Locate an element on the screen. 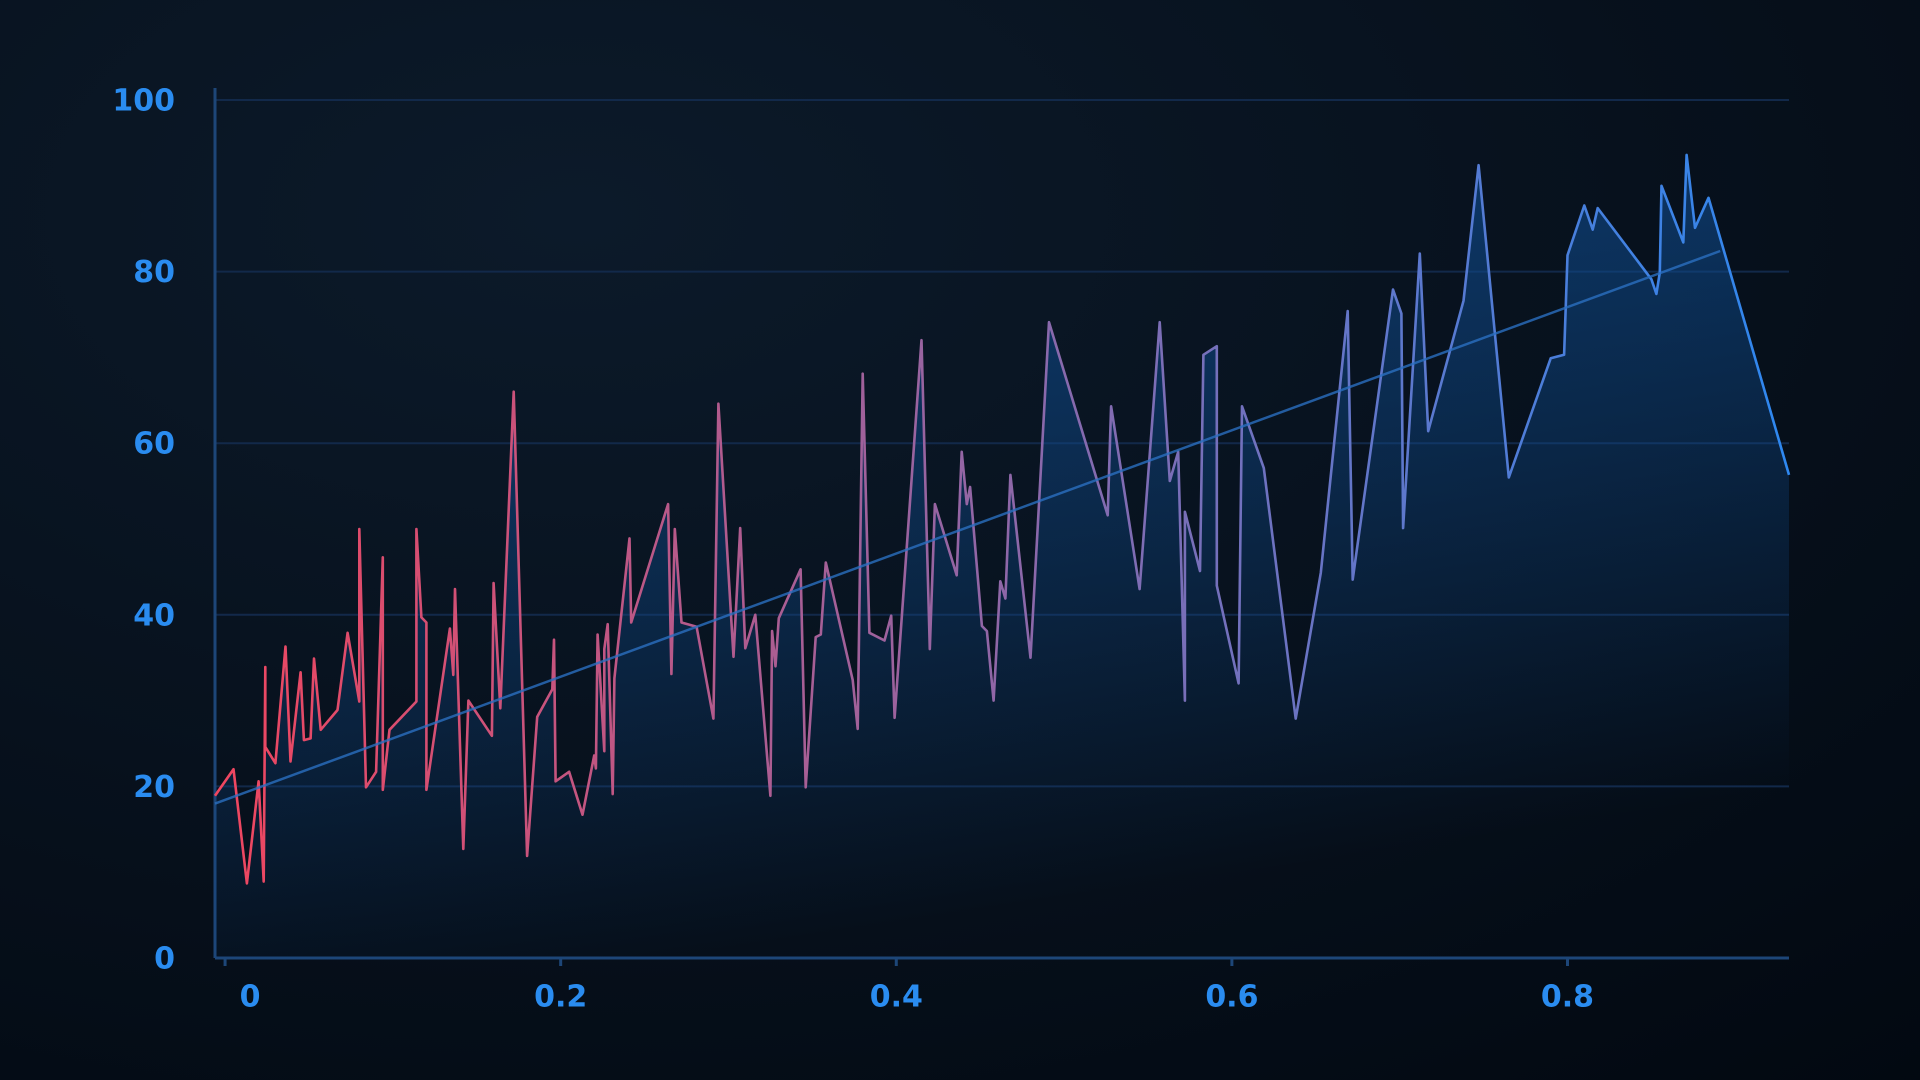  y-tick-label: 20 is located at coordinates (154, 787).